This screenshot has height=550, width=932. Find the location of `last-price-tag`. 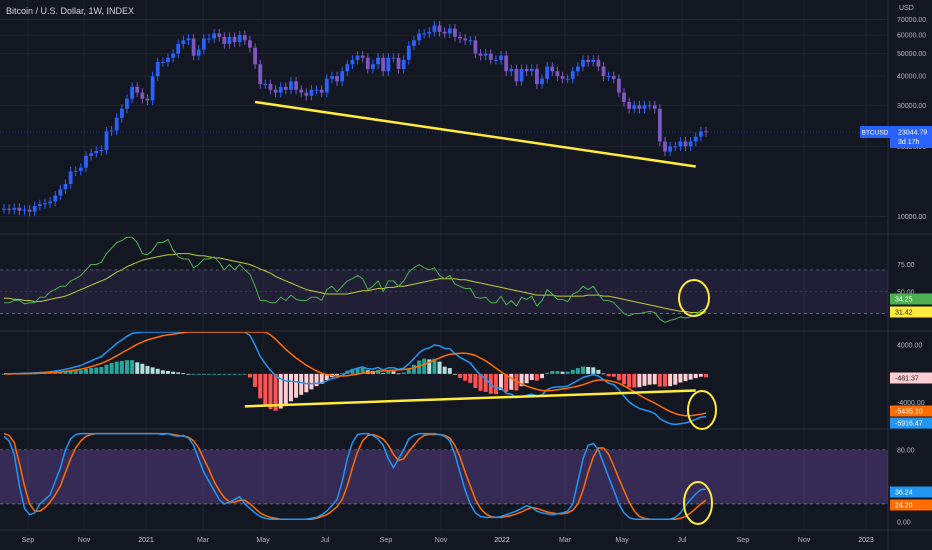

last-price-tag is located at coordinates (911, 137).